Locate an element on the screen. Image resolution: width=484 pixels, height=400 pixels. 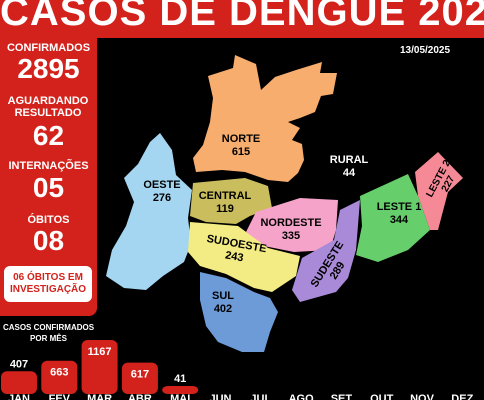
label-sul-cases: 402 is located at coordinates (223, 309).